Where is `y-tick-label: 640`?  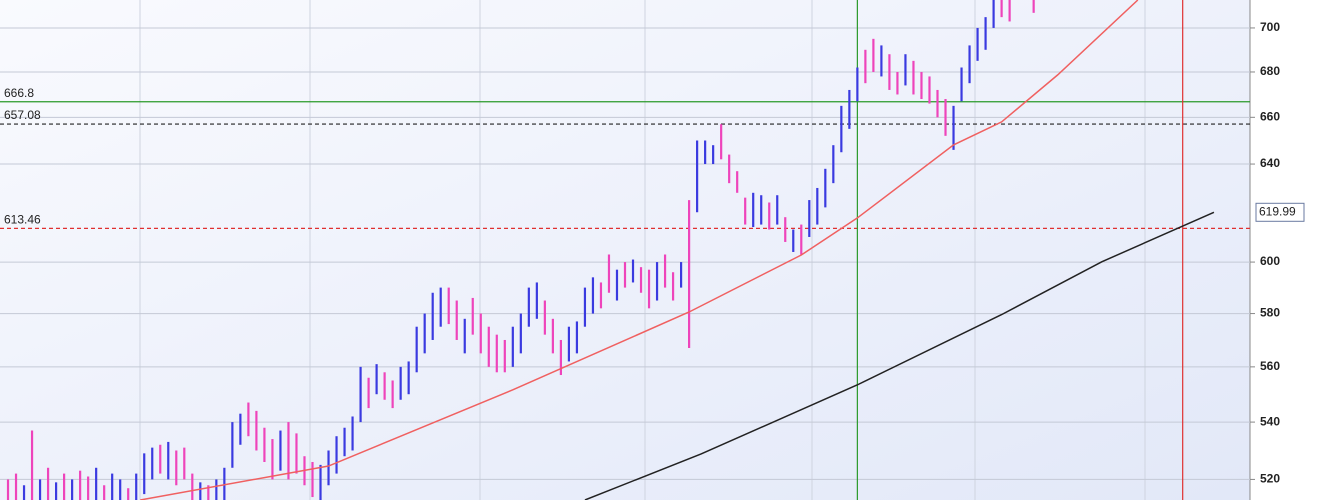
y-tick-label: 640 is located at coordinates (1270, 163).